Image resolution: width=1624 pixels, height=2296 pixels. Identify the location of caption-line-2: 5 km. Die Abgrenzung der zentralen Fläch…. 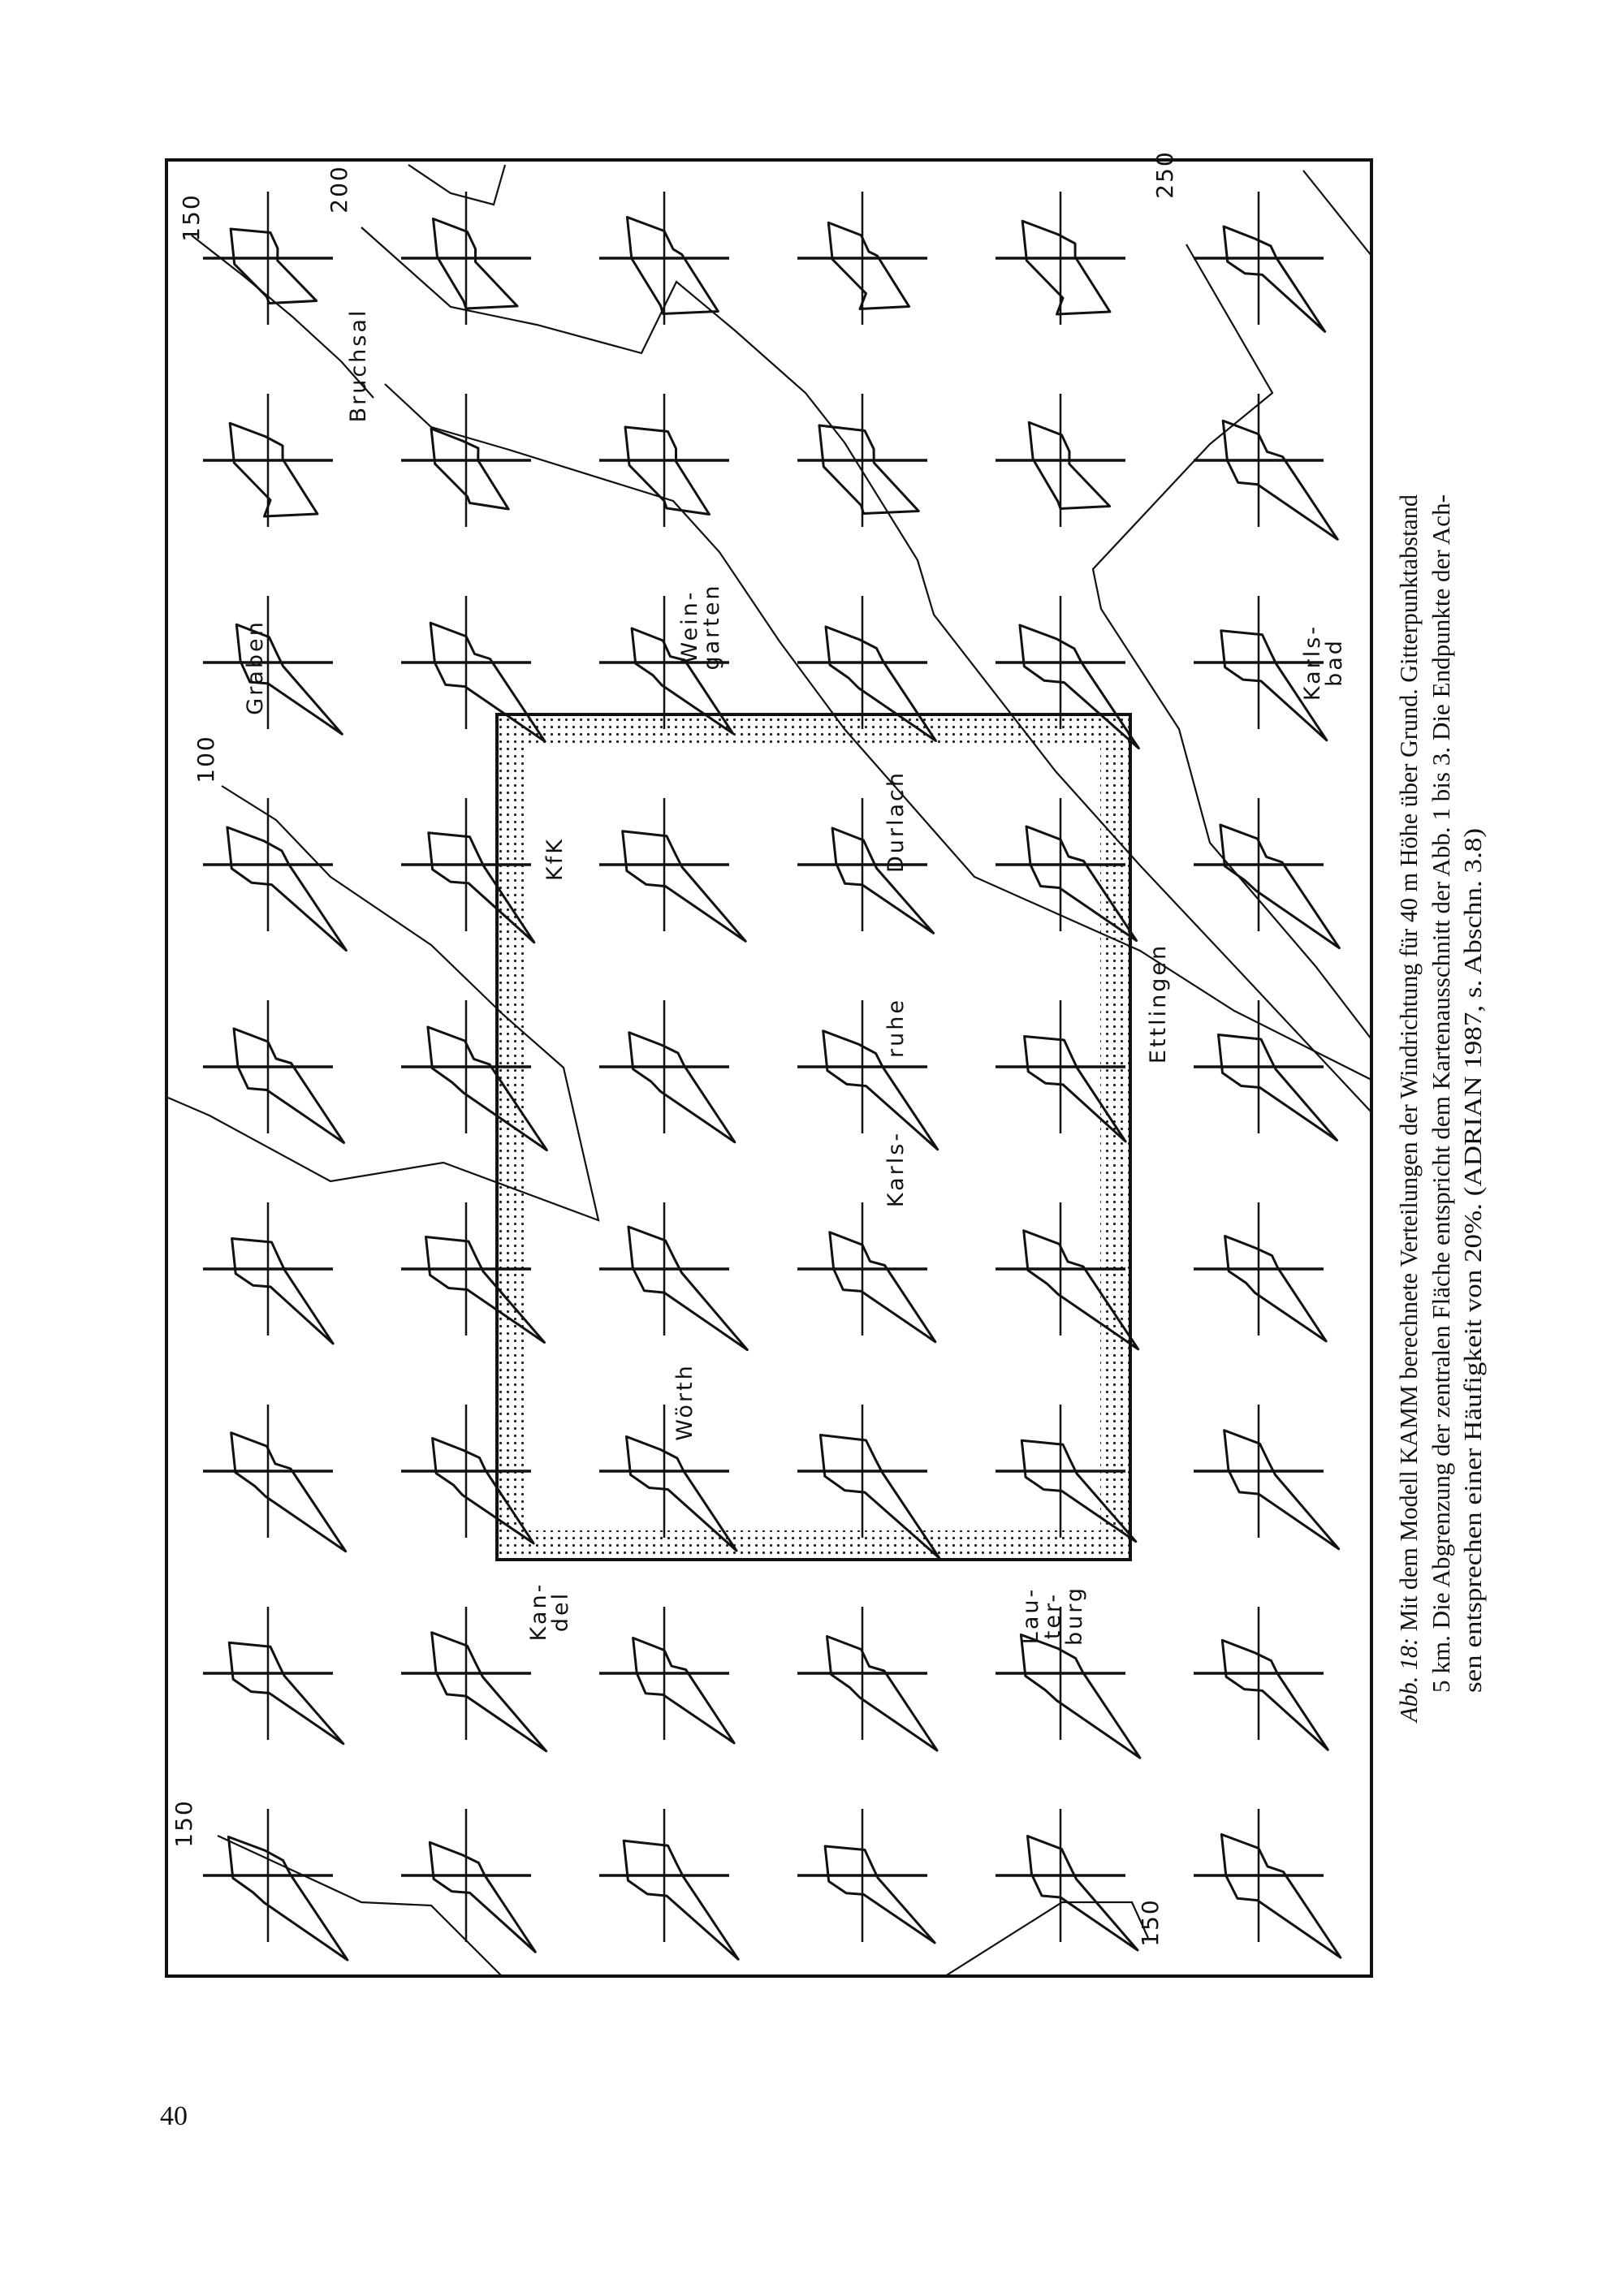
(1441, 1093).